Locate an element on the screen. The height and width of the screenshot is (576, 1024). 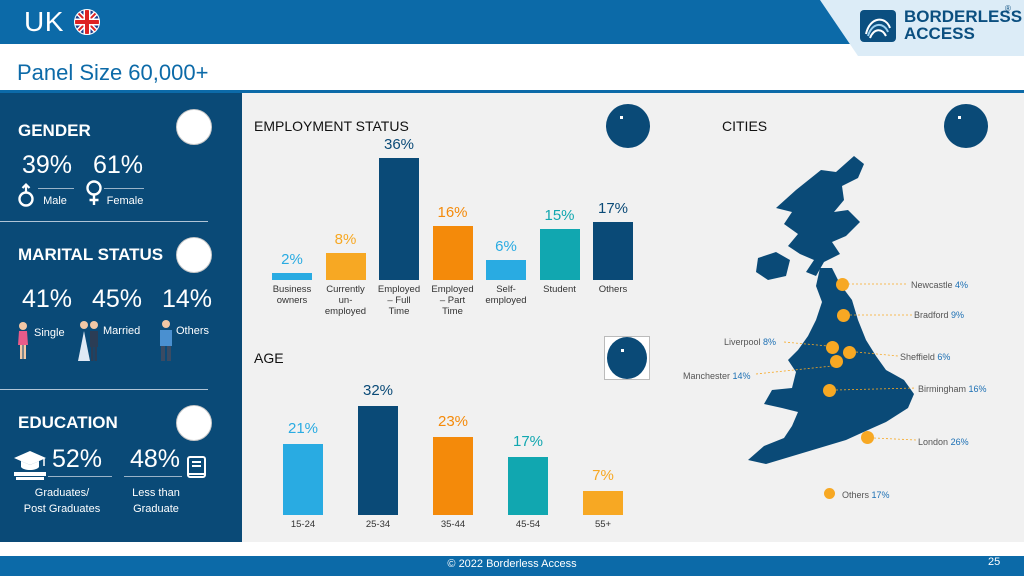
others-label: Others is located at coordinates (193, 331).